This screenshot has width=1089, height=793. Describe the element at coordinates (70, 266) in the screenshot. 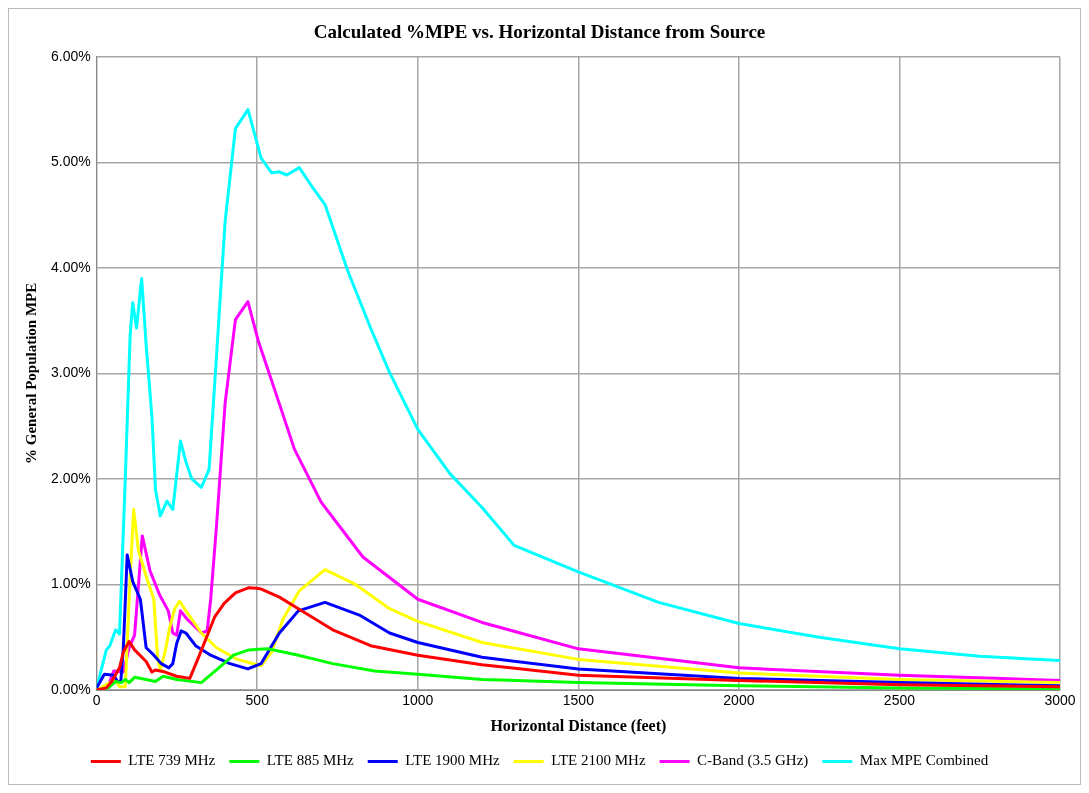

I see `y-tick-label: 4.00%` at that location.